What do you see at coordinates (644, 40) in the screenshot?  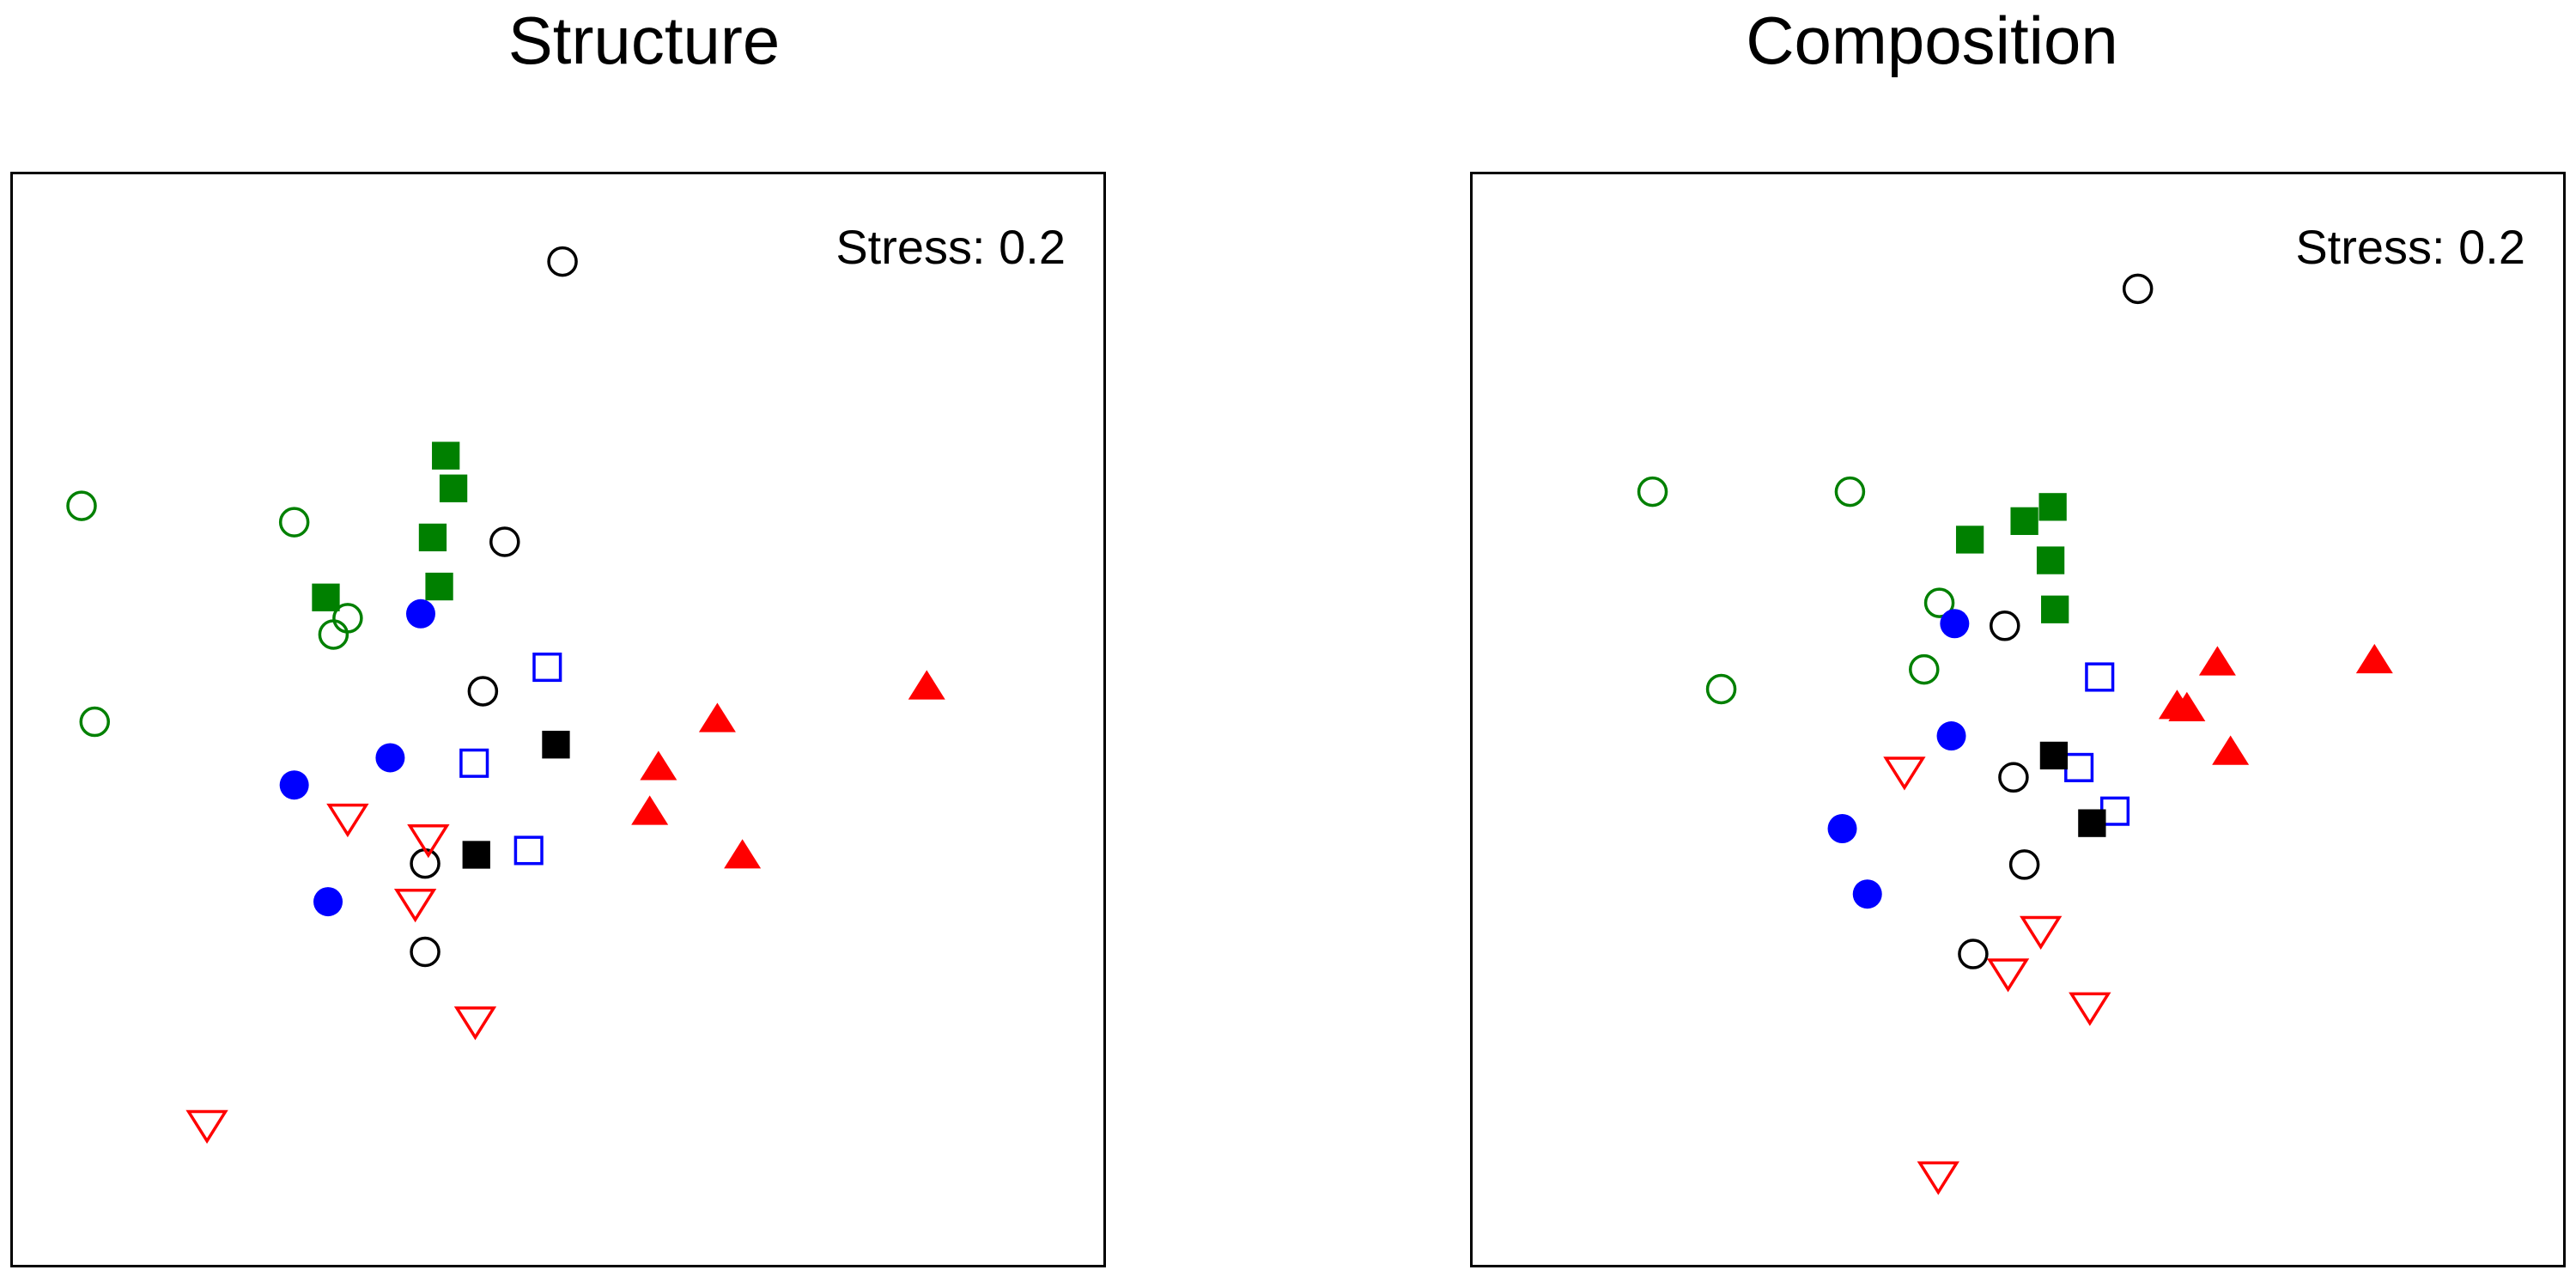 I see `chart-title: Structure` at bounding box center [644, 40].